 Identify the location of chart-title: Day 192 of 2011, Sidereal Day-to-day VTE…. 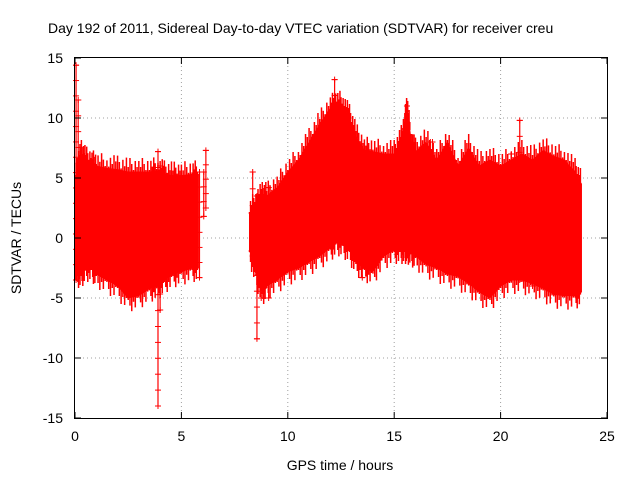
(300, 28).